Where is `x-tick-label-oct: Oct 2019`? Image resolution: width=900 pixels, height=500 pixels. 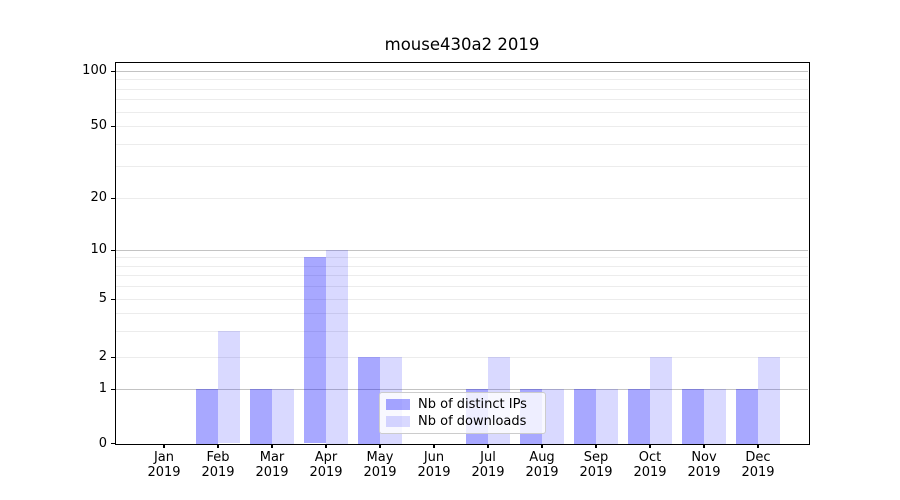 x-tick-label-oct: Oct 2019 is located at coordinates (650, 465).